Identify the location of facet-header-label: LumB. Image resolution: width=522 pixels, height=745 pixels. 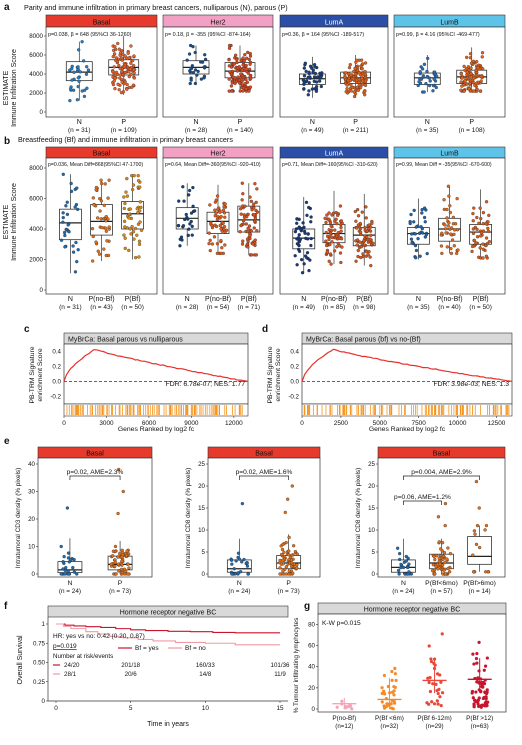
(449, 23).